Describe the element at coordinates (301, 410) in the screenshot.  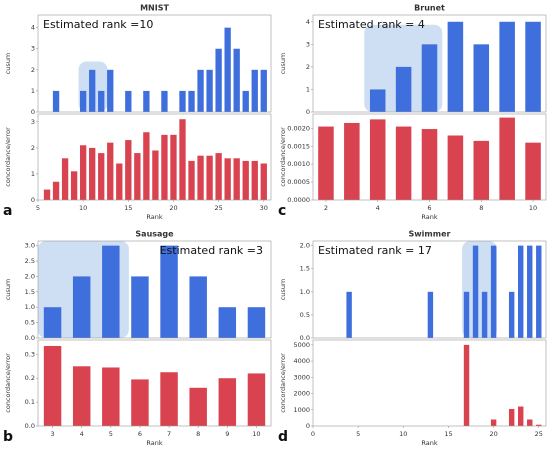
I see `y-tick-label: 1000` at that location.